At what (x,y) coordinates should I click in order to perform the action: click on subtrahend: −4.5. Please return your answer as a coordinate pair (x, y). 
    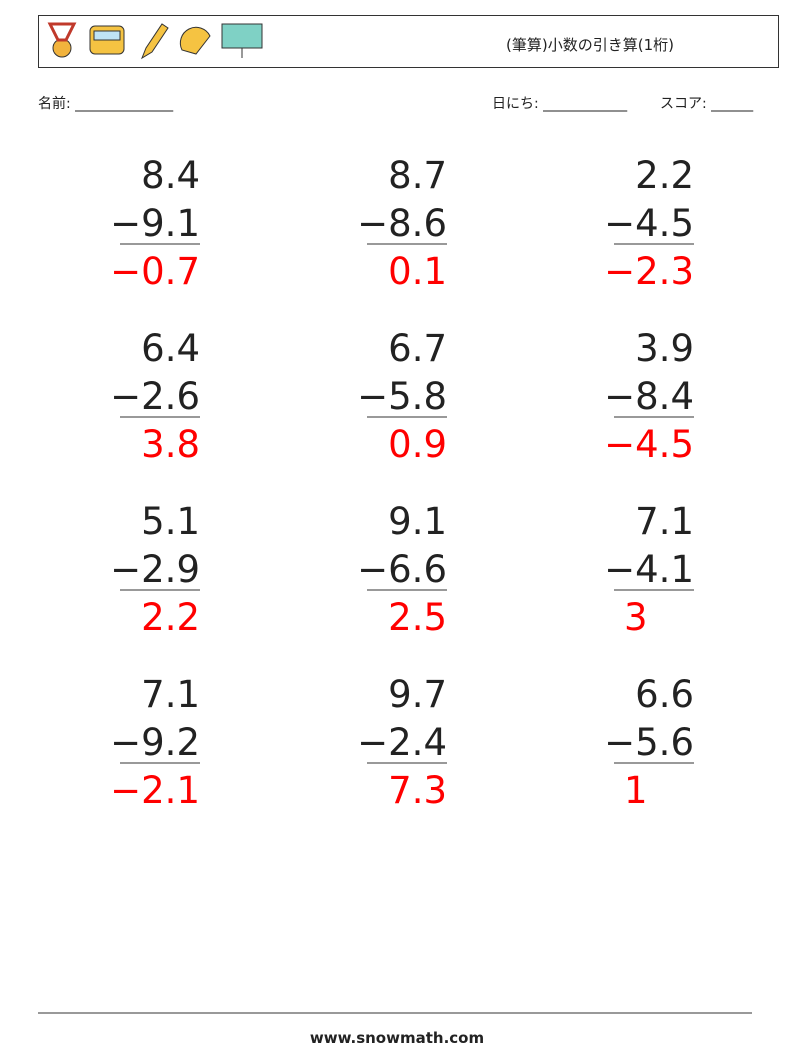
    Looking at the image, I should click on (649, 223).